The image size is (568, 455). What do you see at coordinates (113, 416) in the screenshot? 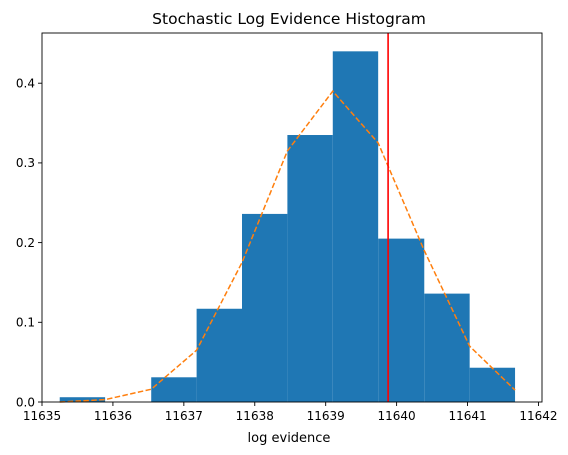
I see `x-tick-label: 11636` at bounding box center [113, 416].